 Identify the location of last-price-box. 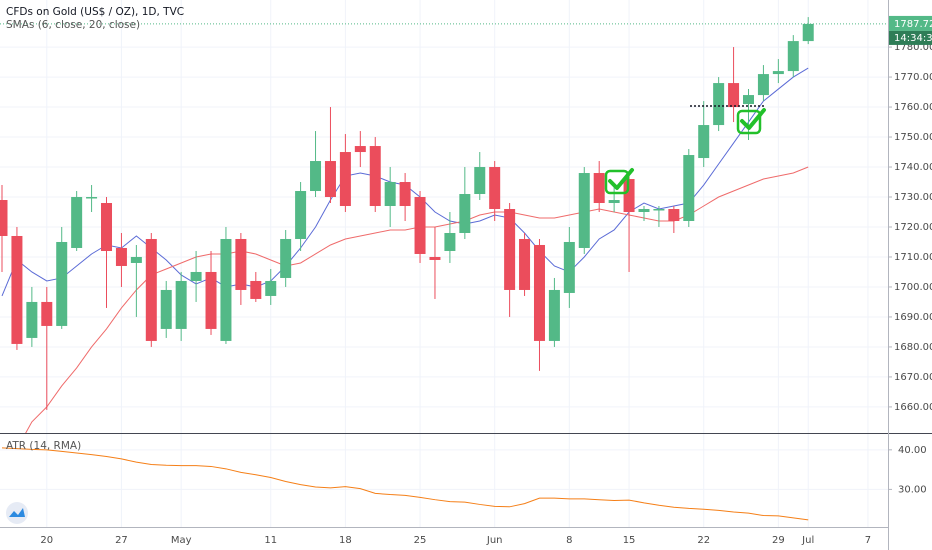
(910, 23).